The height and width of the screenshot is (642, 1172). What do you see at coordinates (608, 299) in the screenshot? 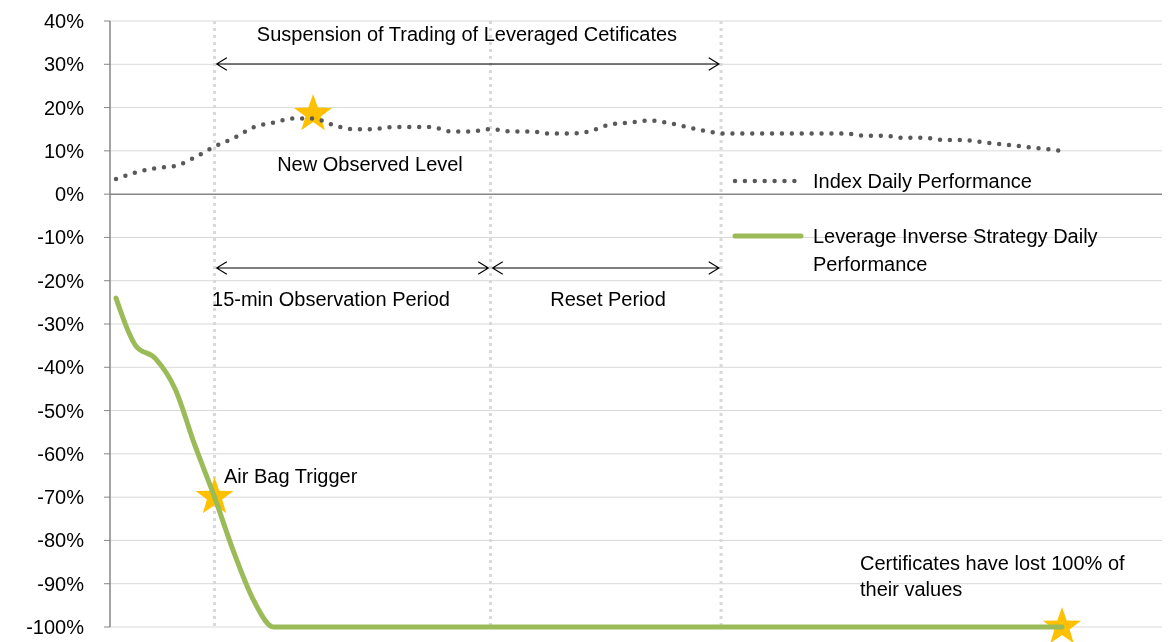
I see `annotation: Reset Period` at bounding box center [608, 299].